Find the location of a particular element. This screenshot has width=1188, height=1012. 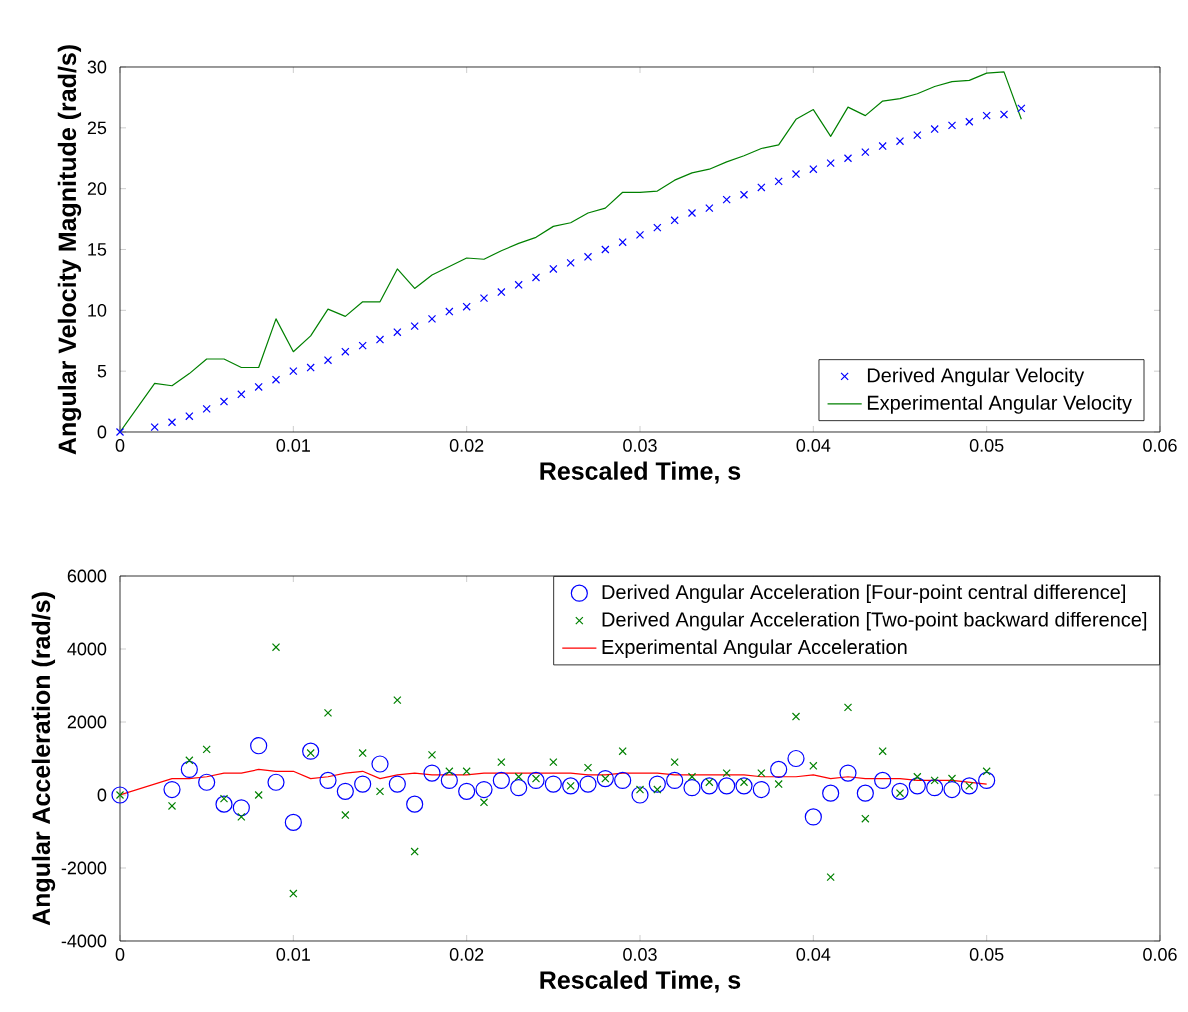

legend-label: Experimental Angular Acceleration is located at coordinates (754, 649).